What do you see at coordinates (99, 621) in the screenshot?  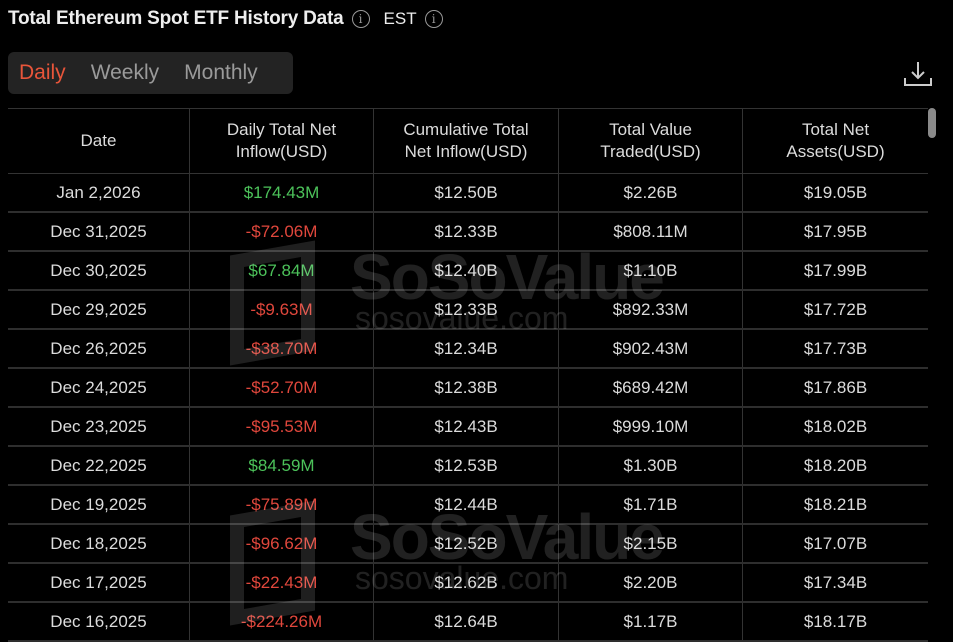 I see `cell-date: Dec 16,2025` at bounding box center [99, 621].